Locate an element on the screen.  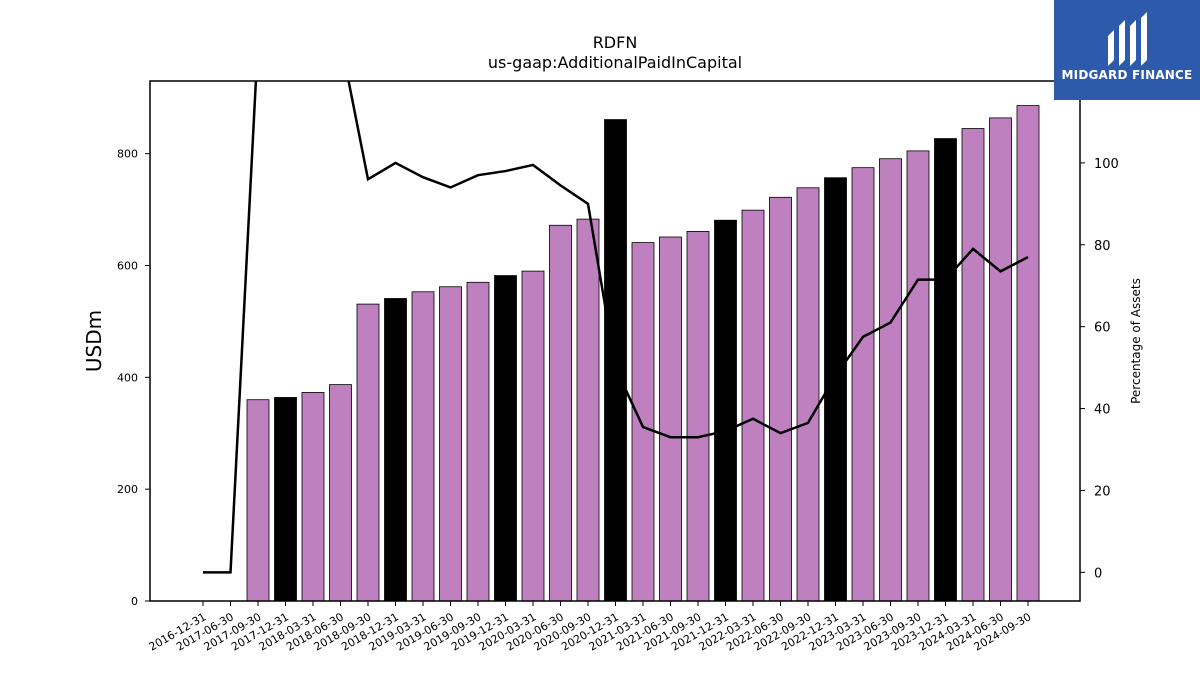
y2-tick-label: 80 is located at coordinates (1102, 246).